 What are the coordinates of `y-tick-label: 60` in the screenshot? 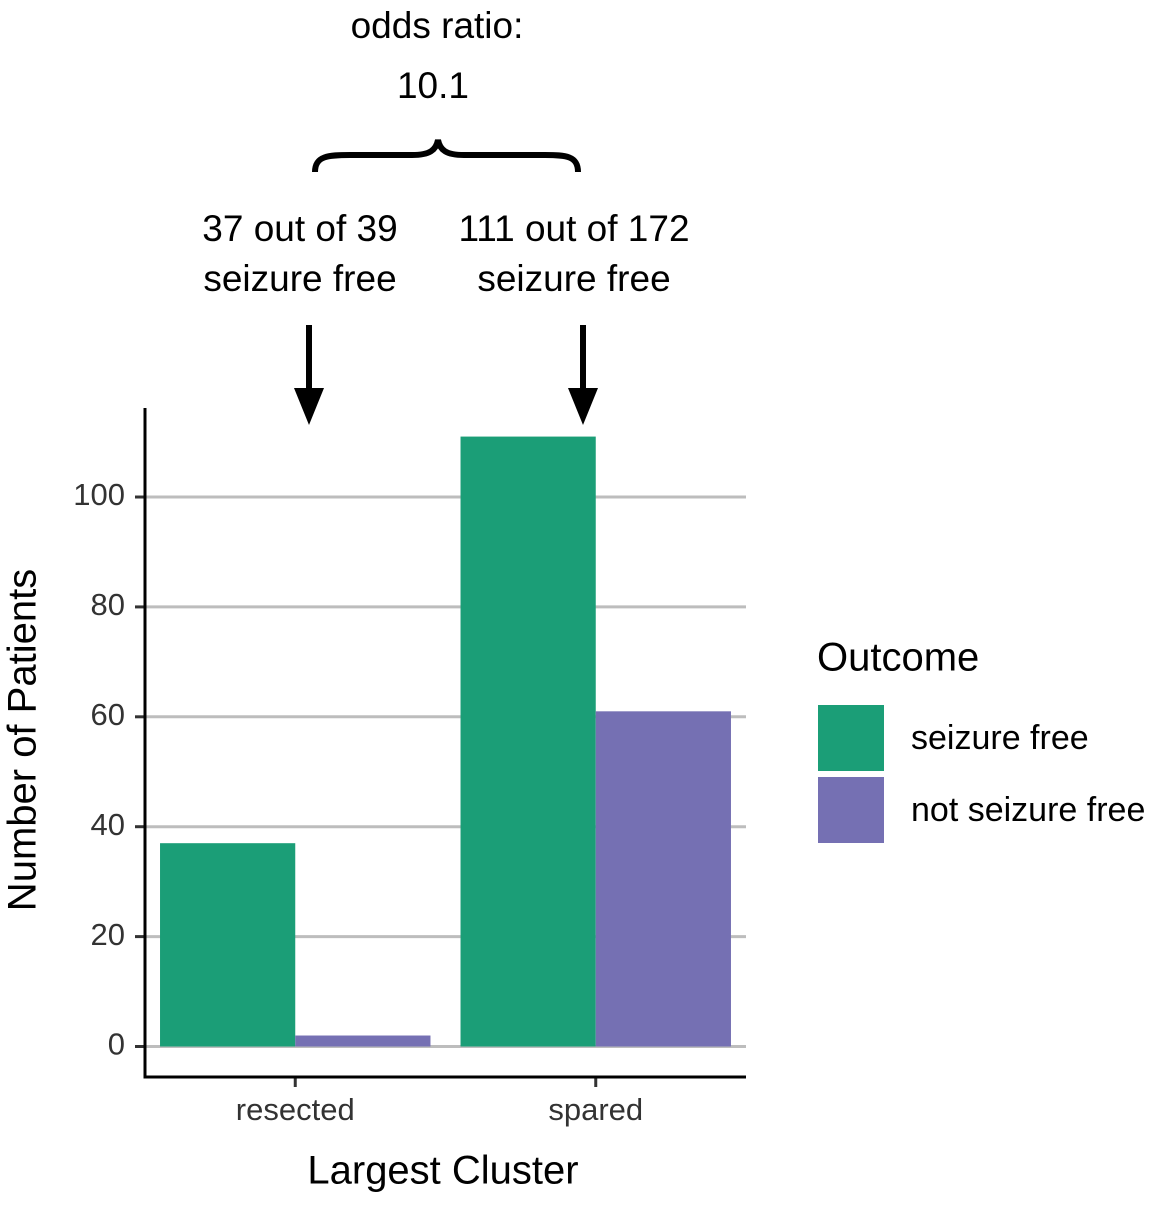 It's located at (108, 714).